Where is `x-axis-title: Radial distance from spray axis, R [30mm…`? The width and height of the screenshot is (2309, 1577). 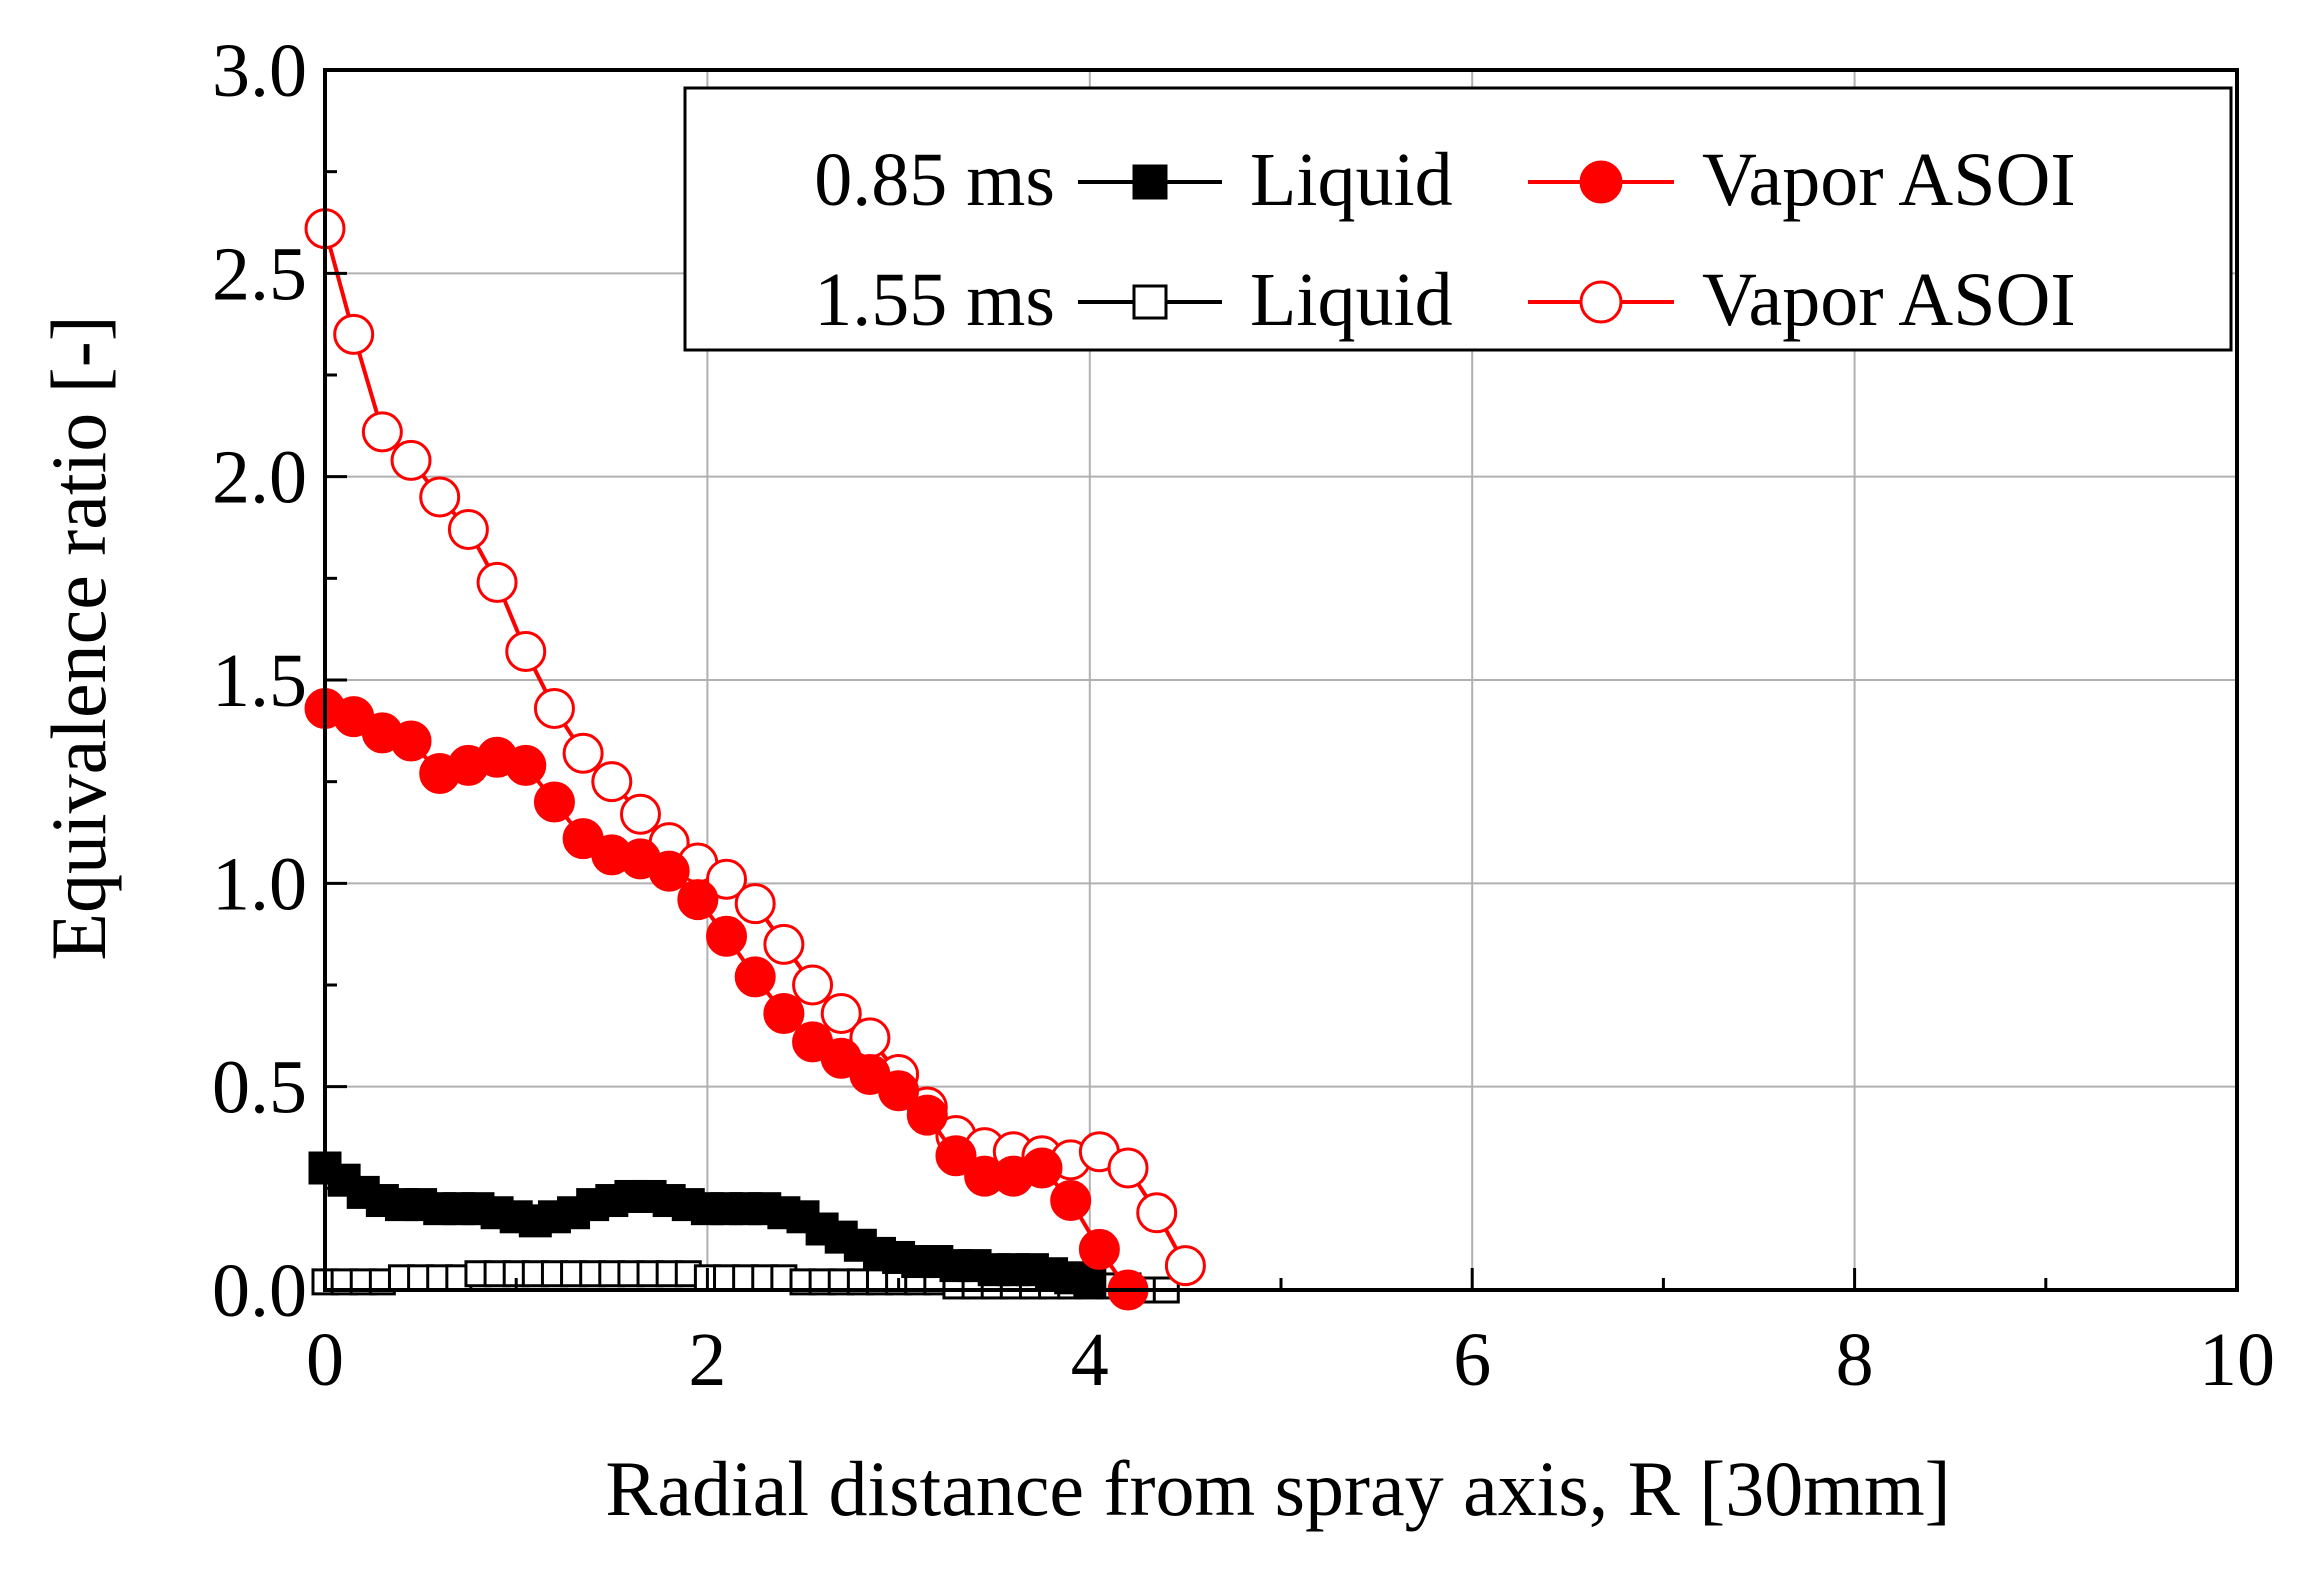 x-axis-title: Radial distance from spray axis, R [30mm… is located at coordinates (1277, 1488).